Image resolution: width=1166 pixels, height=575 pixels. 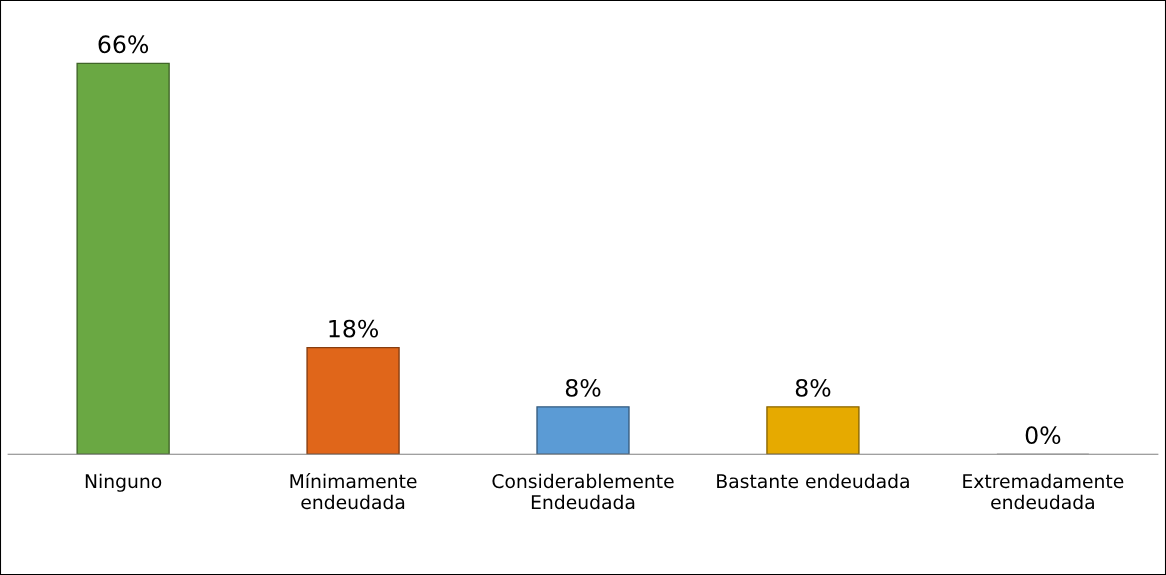 What do you see at coordinates (123, 44) in the screenshot?
I see `data-label: 66%` at bounding box center [123, 44].